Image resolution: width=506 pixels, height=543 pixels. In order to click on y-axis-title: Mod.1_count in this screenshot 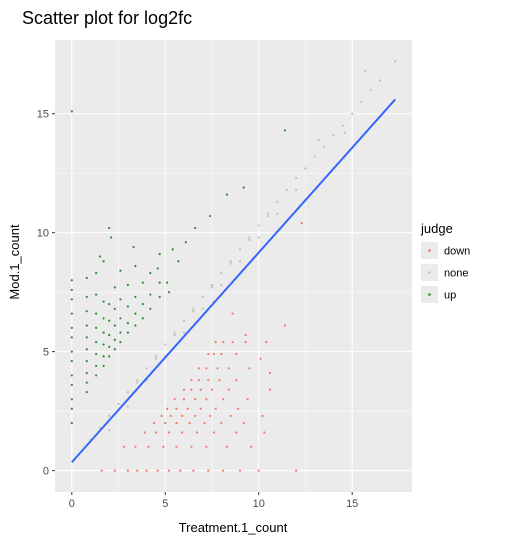, I will do `click(14, 262)`.